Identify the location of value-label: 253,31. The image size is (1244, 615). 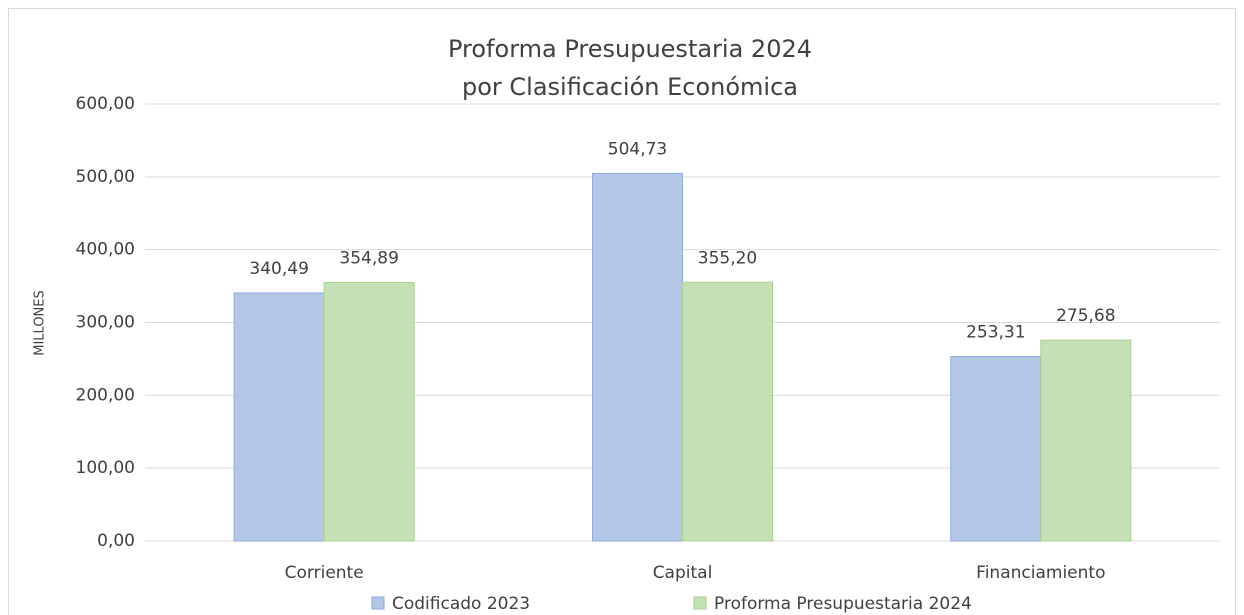
(995, 333).